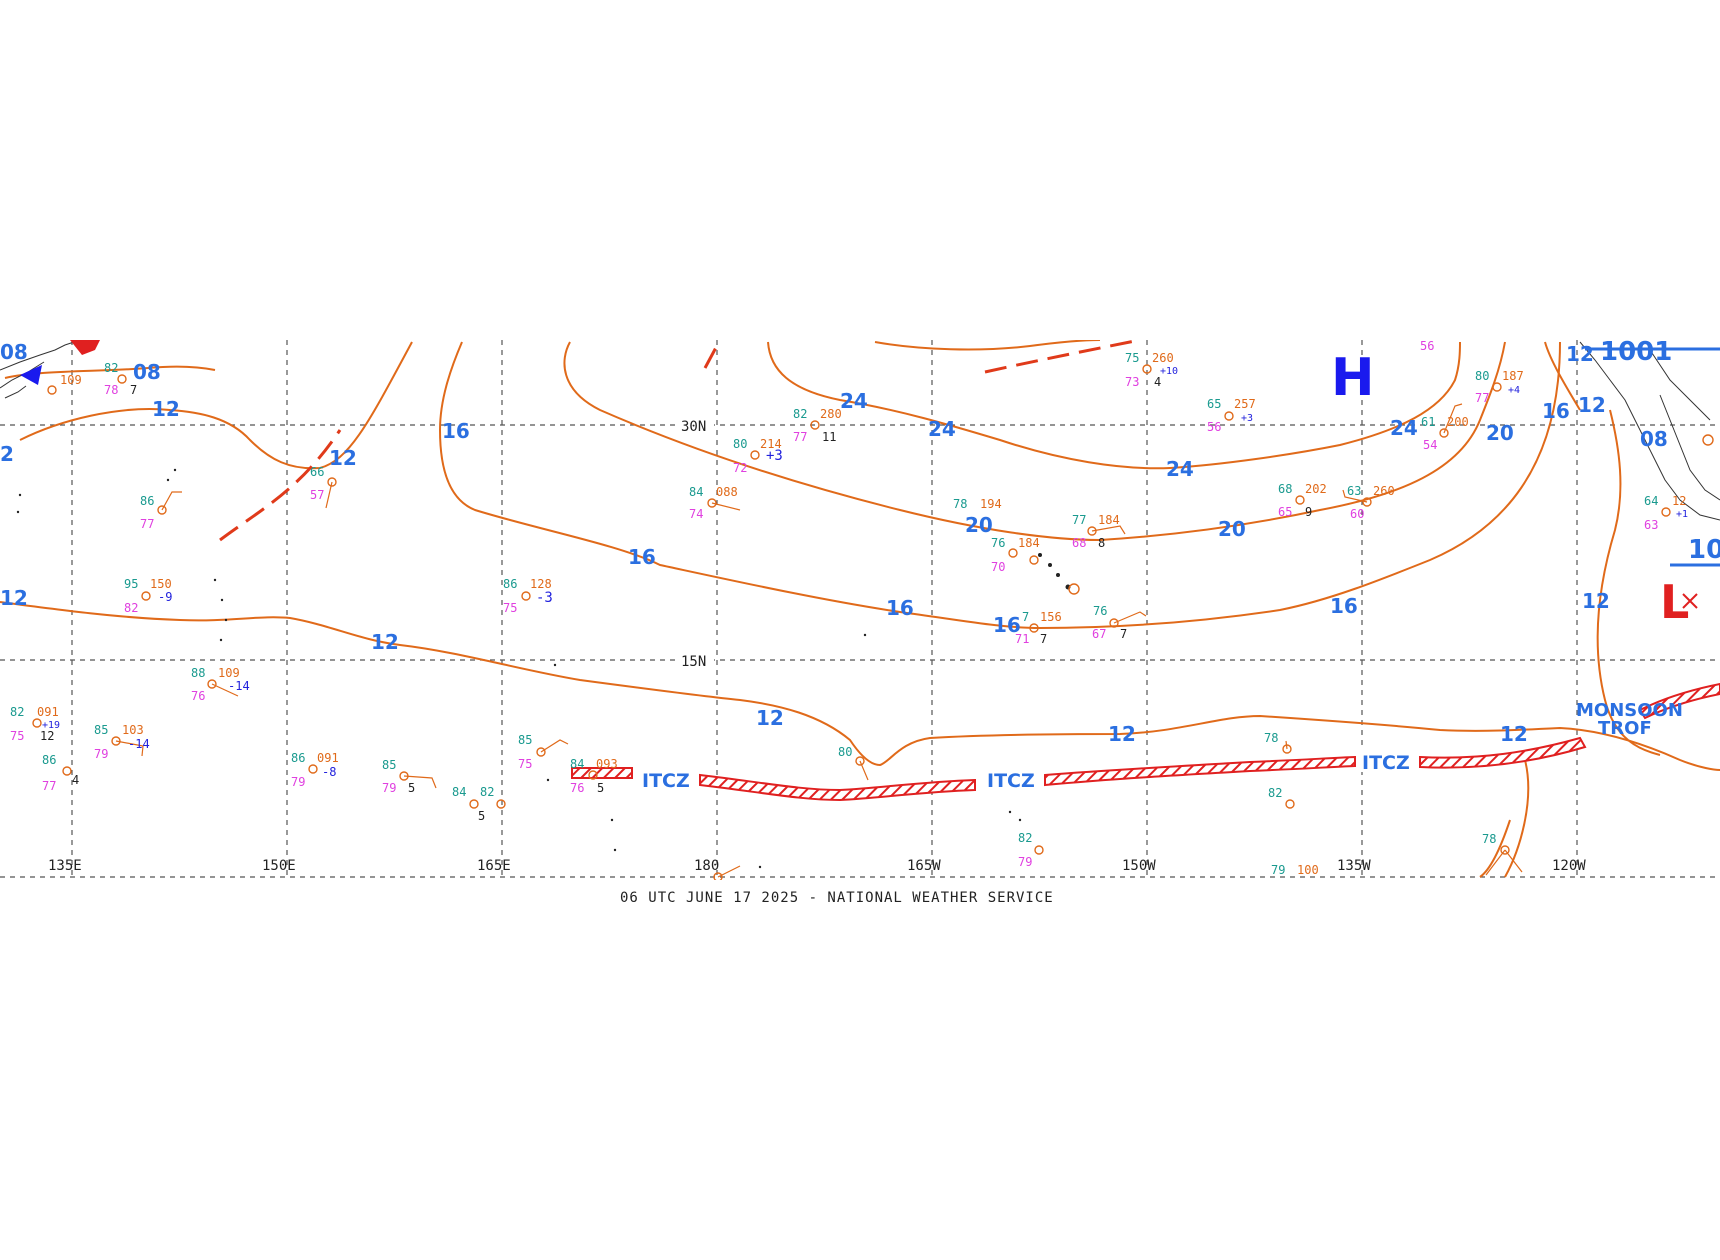  What do you see at coordinates (329, 772) in the screenshot?
I see `svg-text: -8` at bounding box center [329, 772].